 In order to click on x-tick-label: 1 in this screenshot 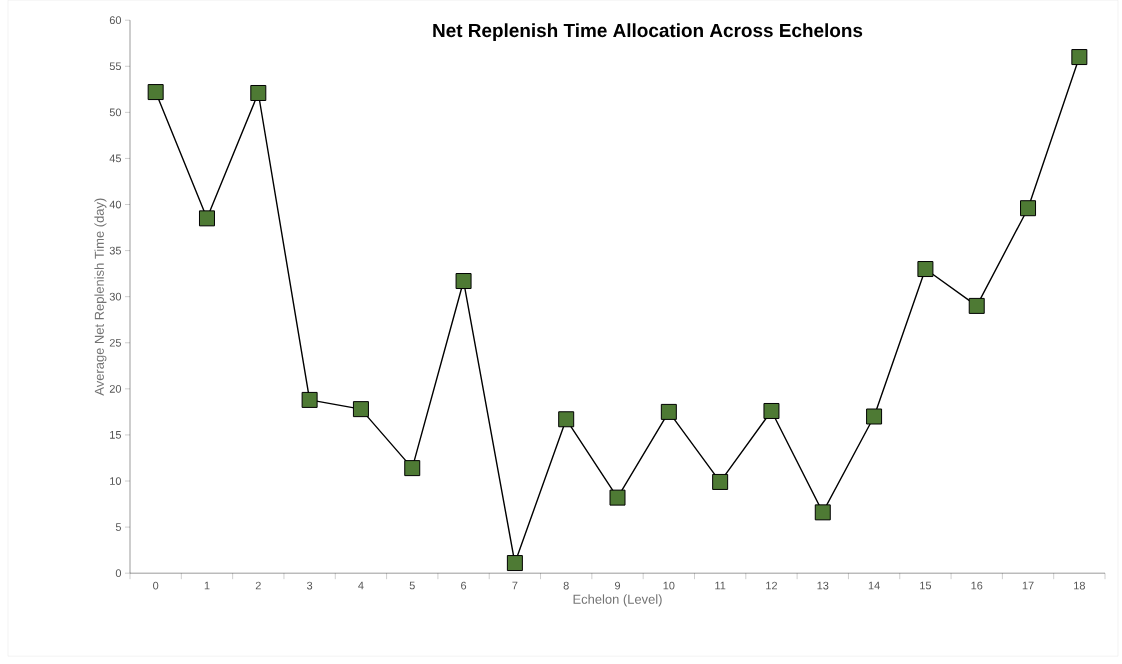, I will do `click(207, 585)`.